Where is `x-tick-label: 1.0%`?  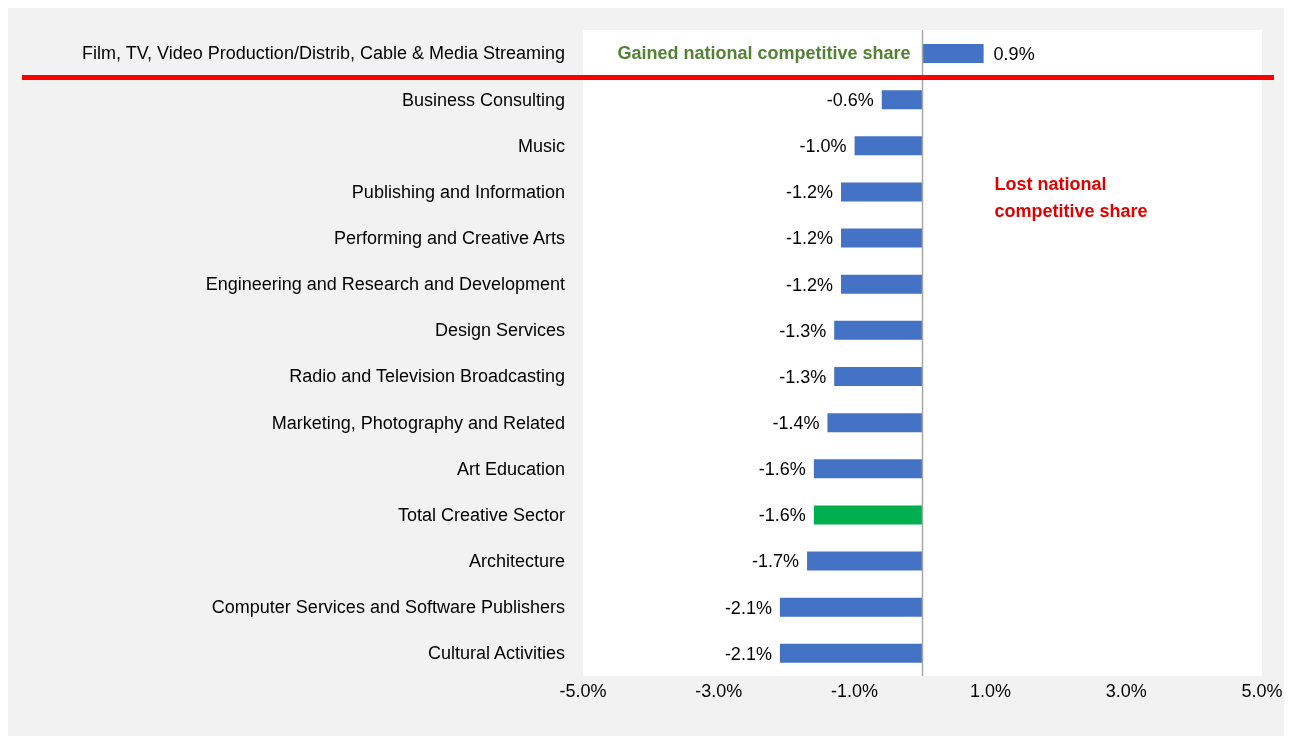
x-tick-label: 1.0% is located at coordinates (990, 690).